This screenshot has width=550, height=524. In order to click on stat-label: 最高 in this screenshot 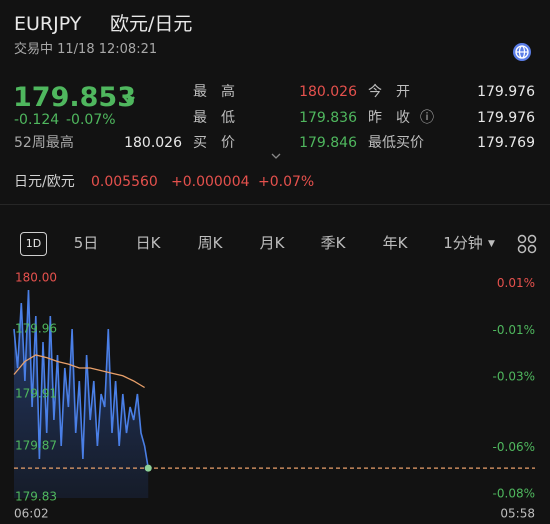, I will do `click(221, 92)`.